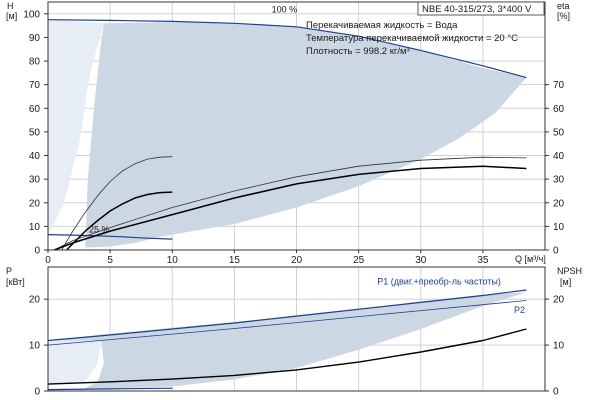 The image size is (600, 400). Describe the element at coordinates (76, 127) in the screenshot. I see `head-left-region` at that location.